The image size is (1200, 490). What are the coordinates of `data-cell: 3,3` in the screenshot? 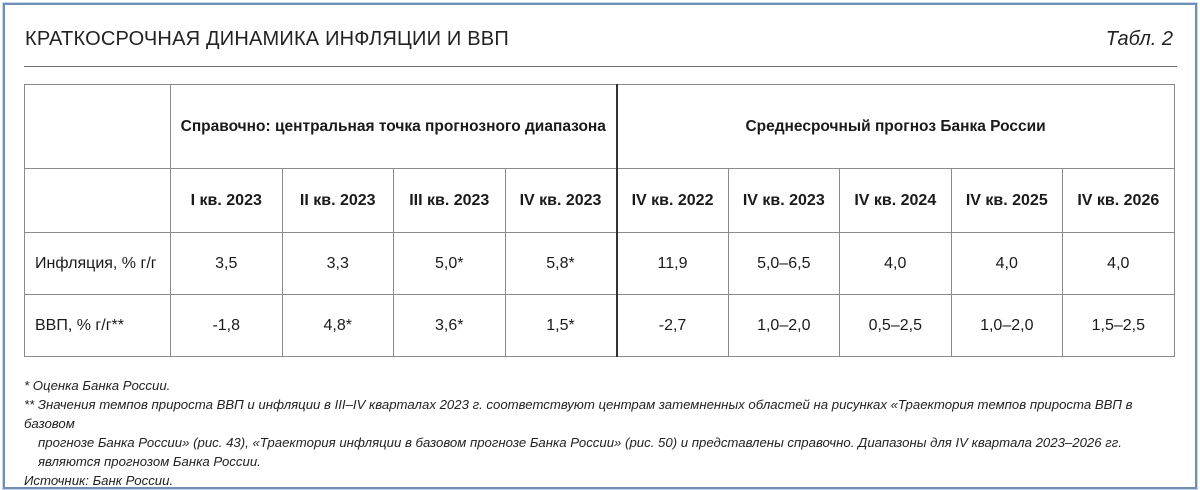 It's located at (337, 263).